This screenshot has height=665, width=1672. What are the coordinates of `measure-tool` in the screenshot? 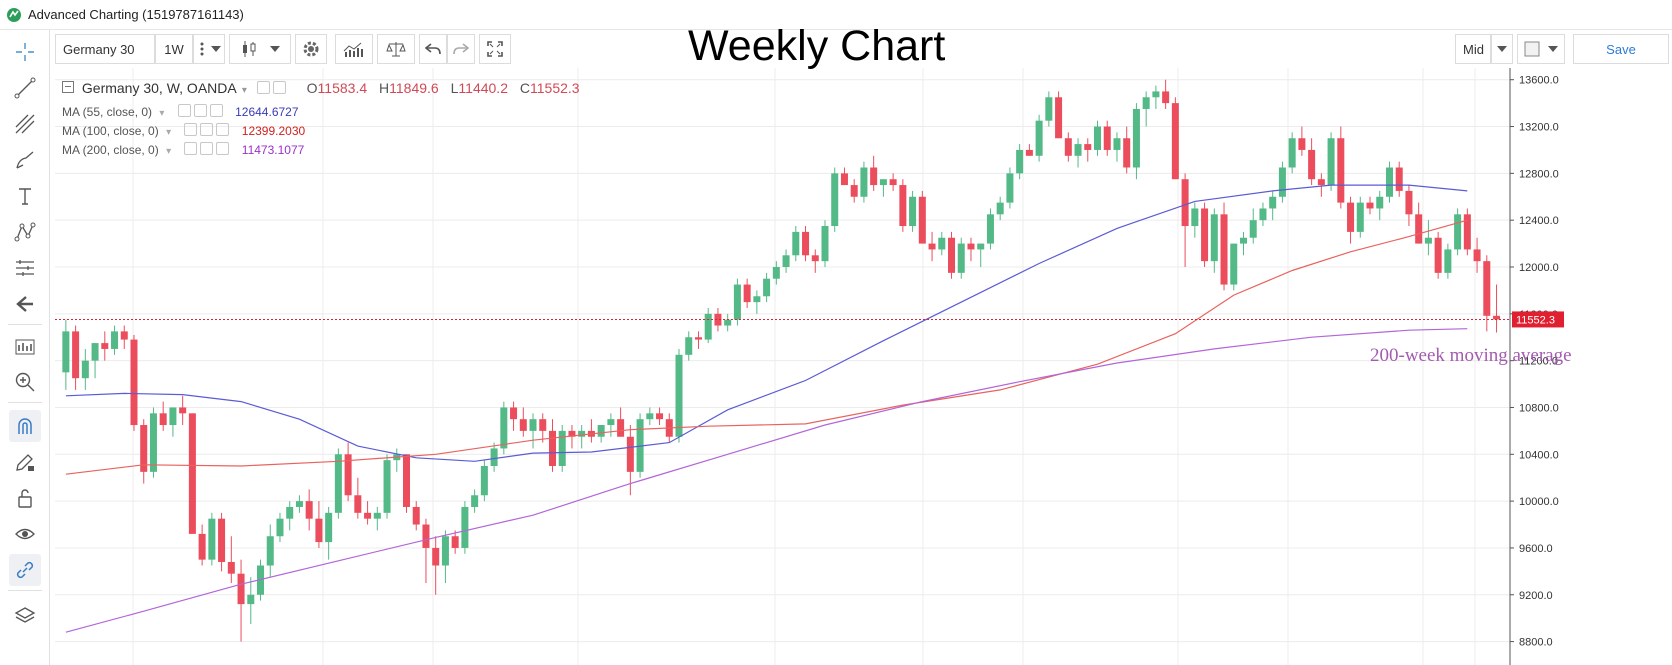 It's located at (25, 268).